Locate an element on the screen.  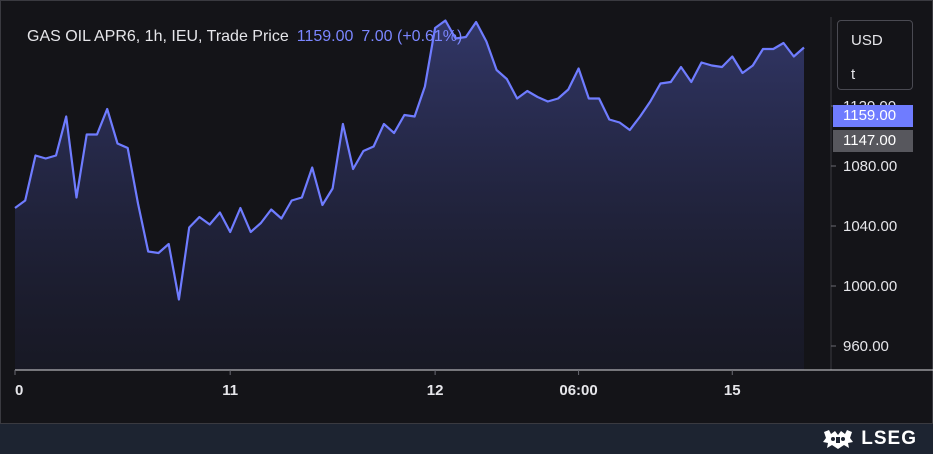
y-tick-label: 960.00 is located at coordinates (866, 346).